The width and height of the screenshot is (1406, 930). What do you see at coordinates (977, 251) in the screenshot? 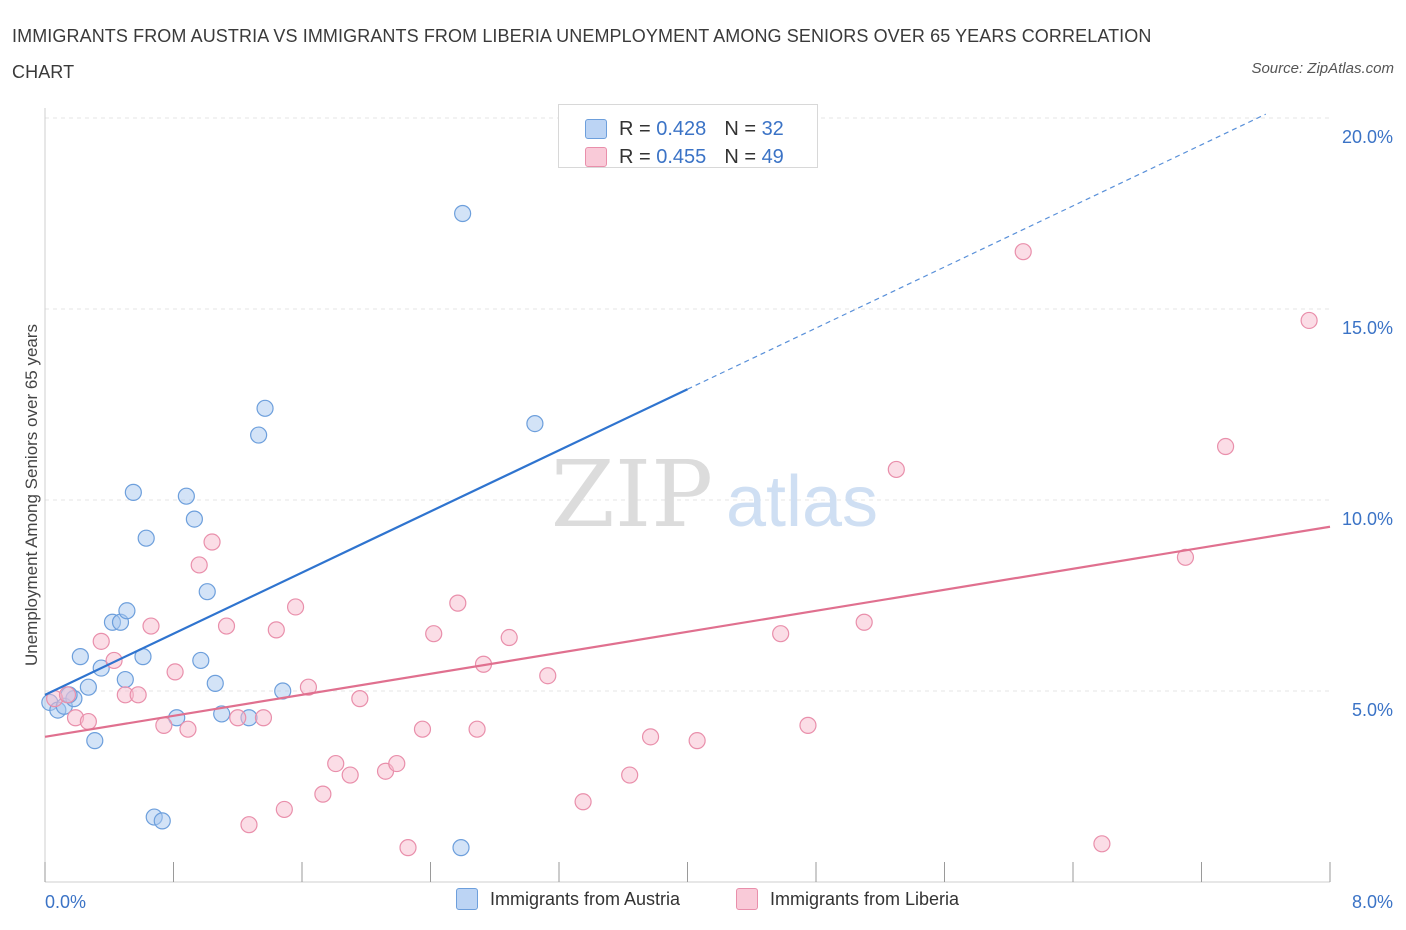
I see `austria-trend-extension` at bounding box center [977, 251].